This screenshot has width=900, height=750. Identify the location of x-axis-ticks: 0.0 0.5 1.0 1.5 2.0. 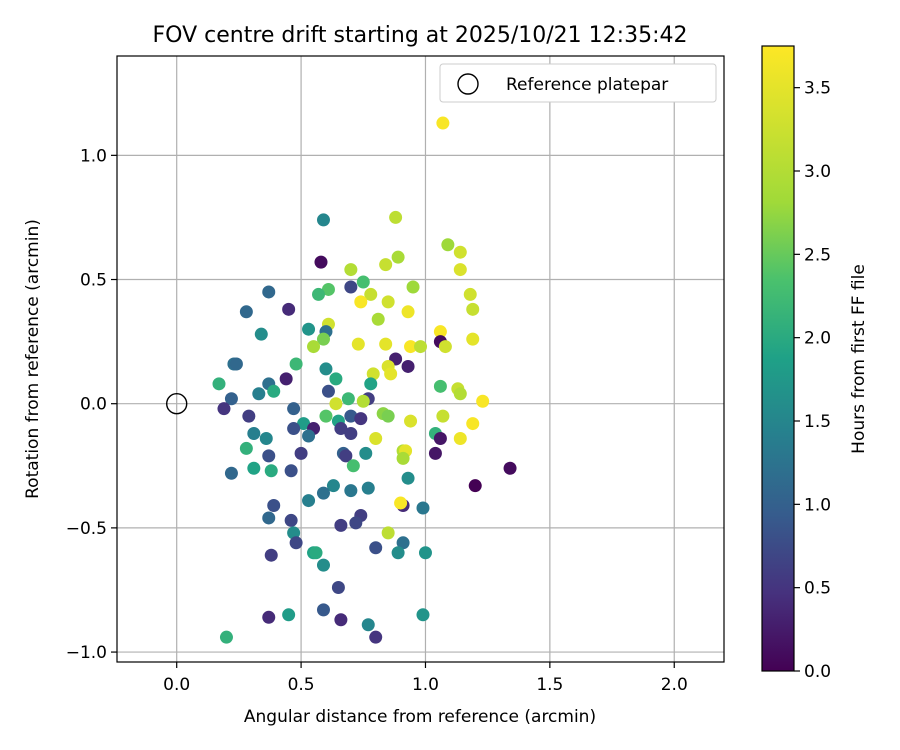
(425, 678).